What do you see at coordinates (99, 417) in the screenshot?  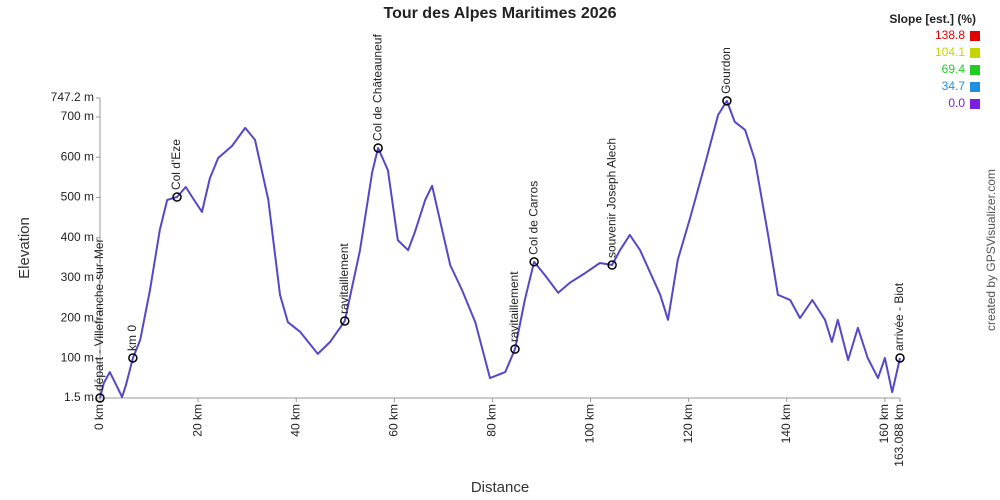 I see `x-tick-label: 0 km` at bounding box center [99, 417].